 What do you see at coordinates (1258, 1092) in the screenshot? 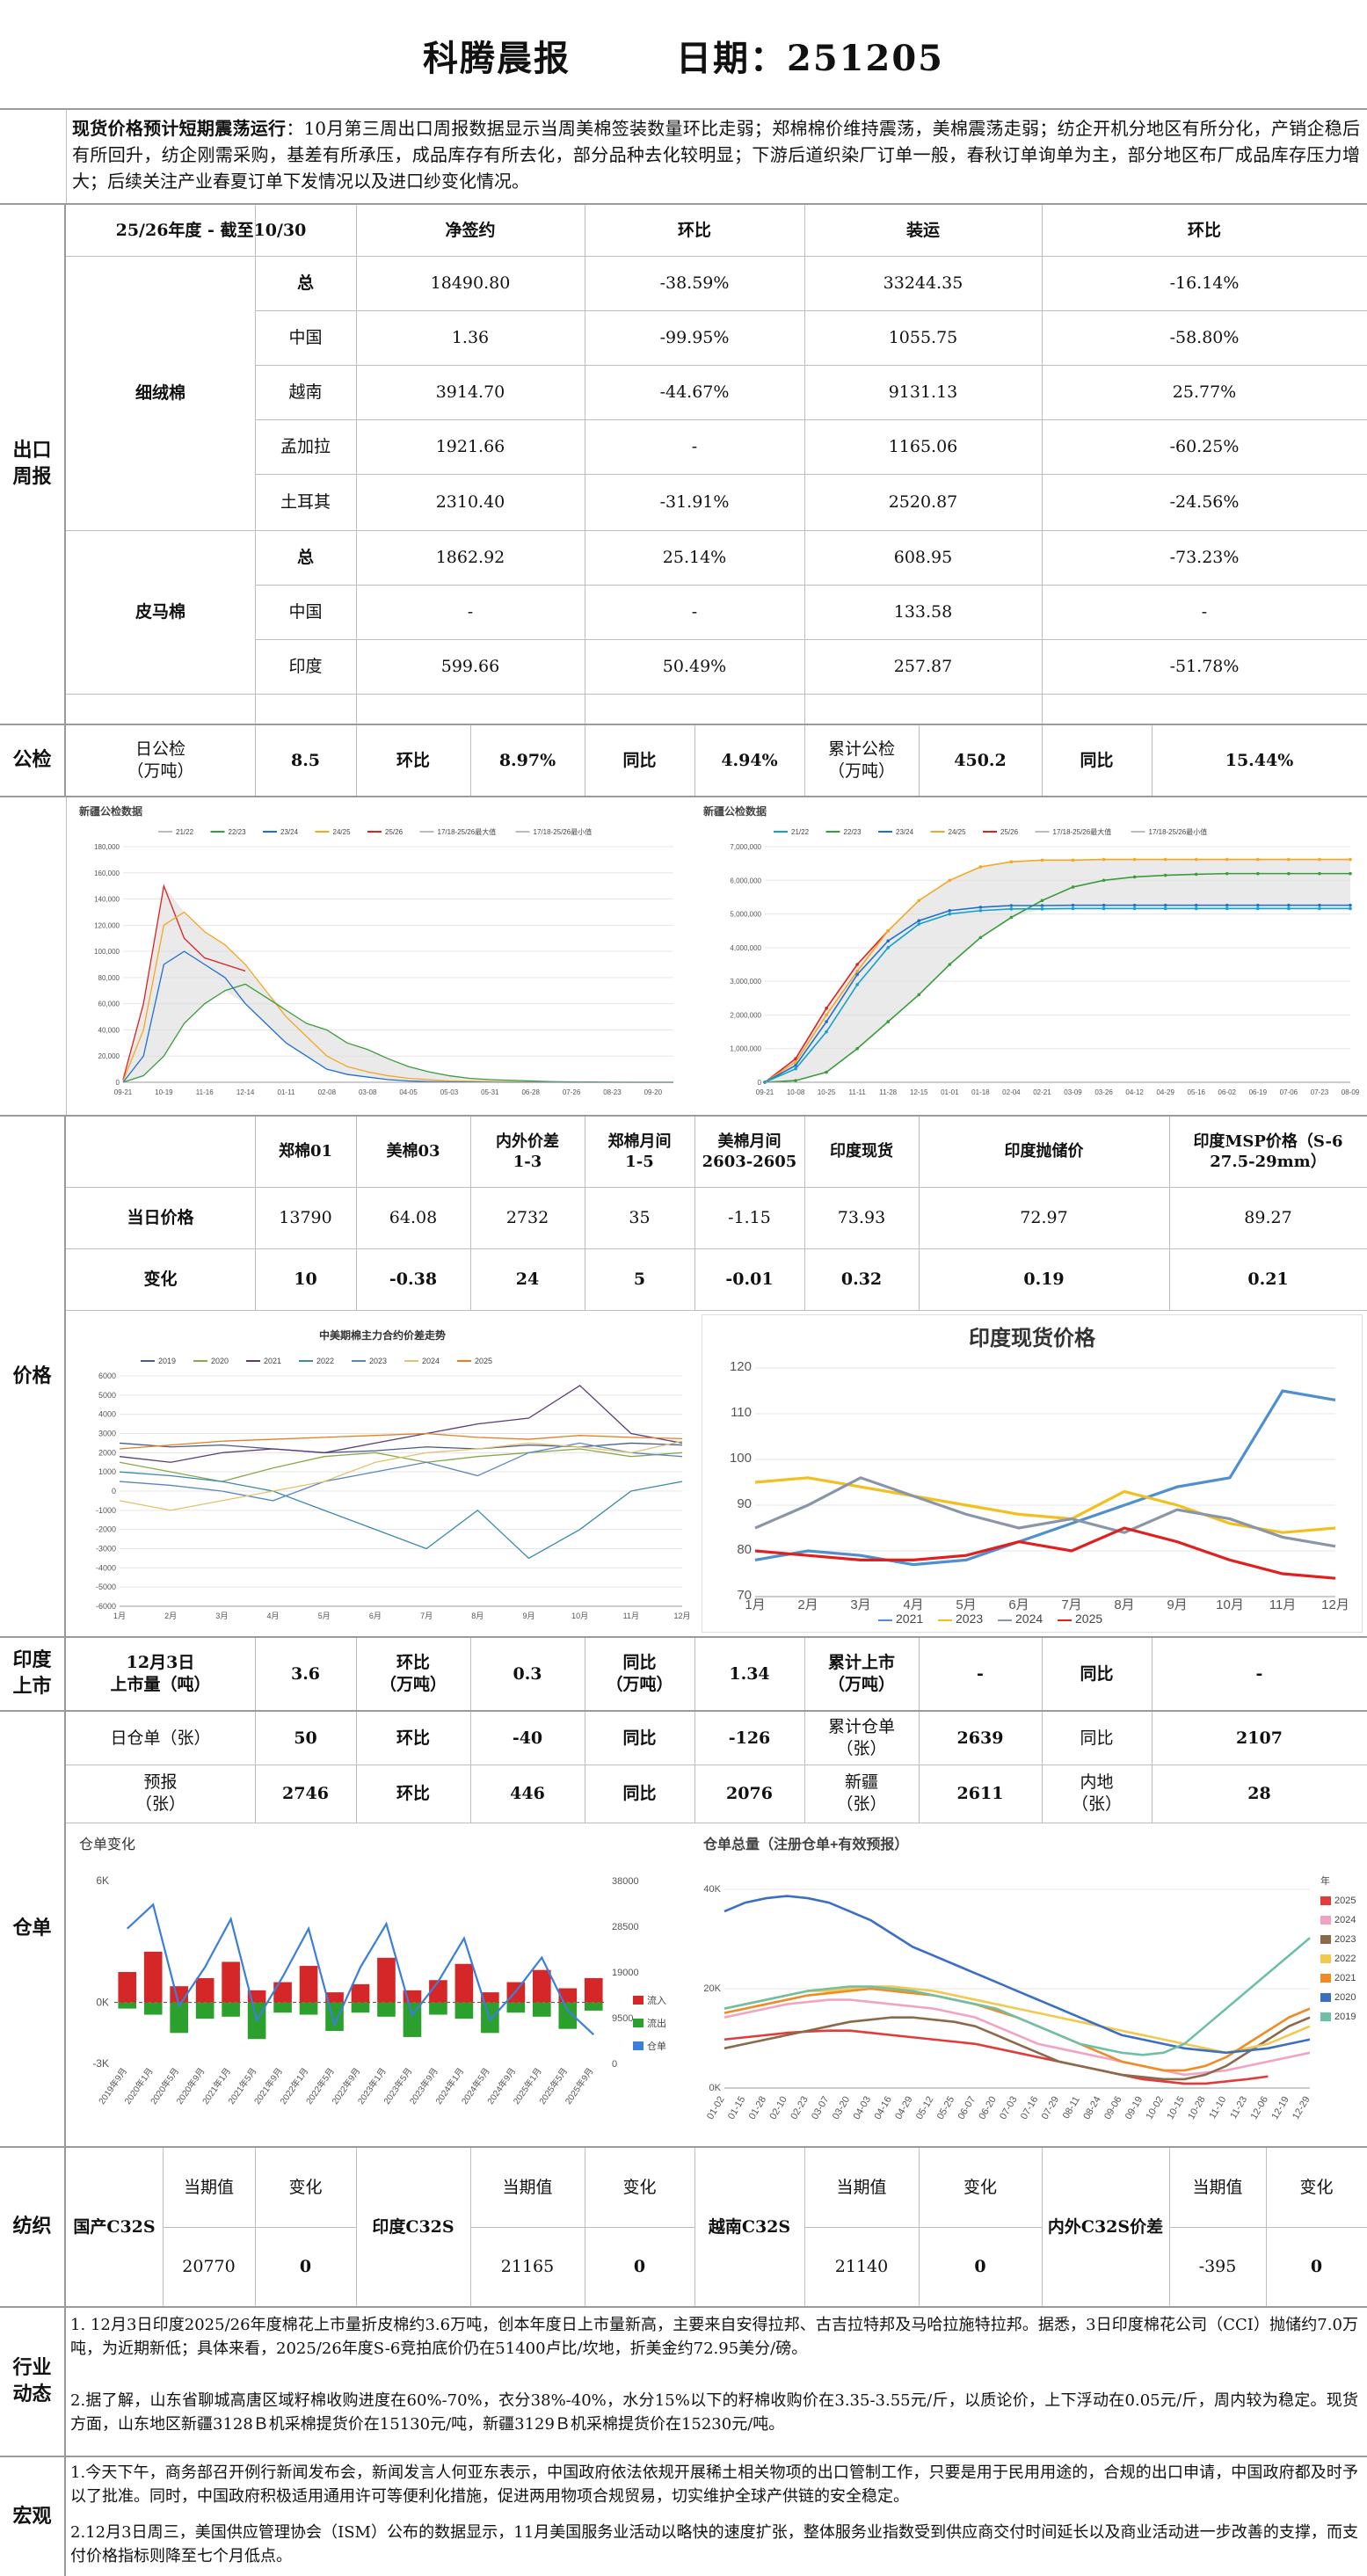
I see `x-tick-label: 06-19` at bounding box center [1258, 1092].